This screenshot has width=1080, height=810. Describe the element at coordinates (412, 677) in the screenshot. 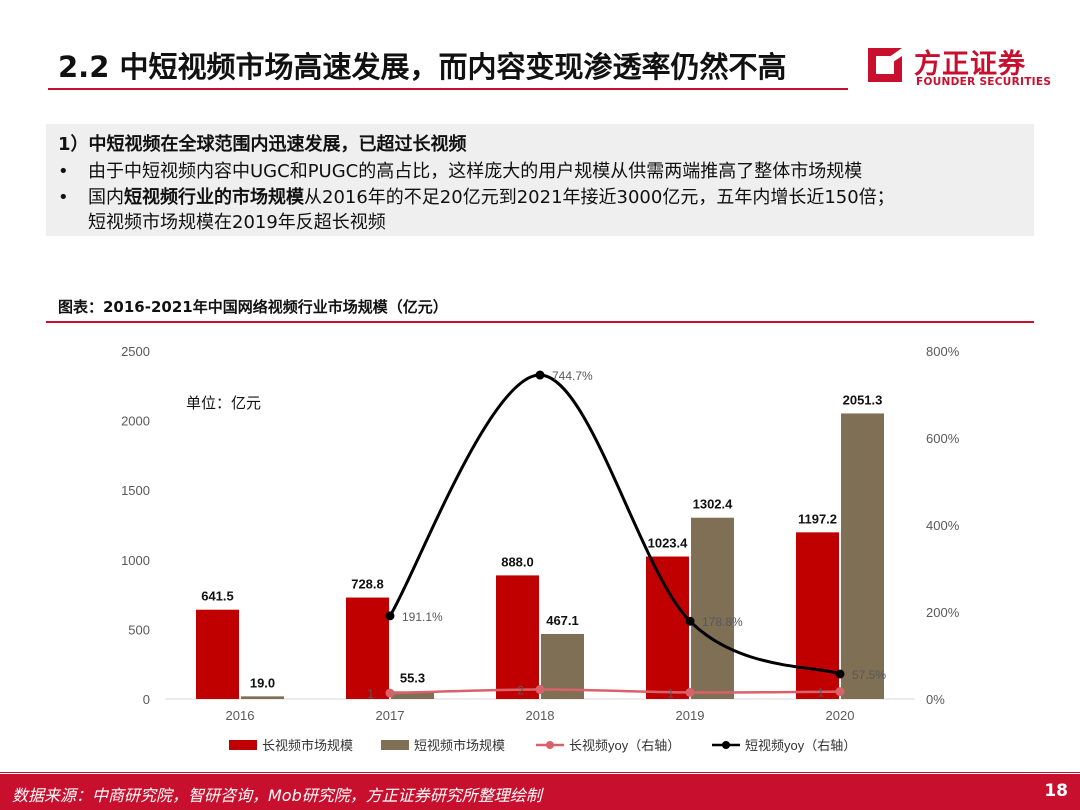

I see `bar-short-video-label: 55.3` at that location.